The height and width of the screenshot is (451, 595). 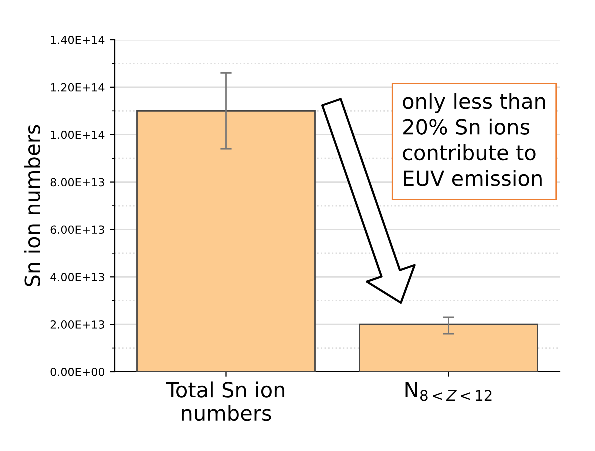 What do you see at coordinates (77, 372) in the screenshot?
I see `y-tick-label: 0.00E+00` at bounding box center [77, 372].